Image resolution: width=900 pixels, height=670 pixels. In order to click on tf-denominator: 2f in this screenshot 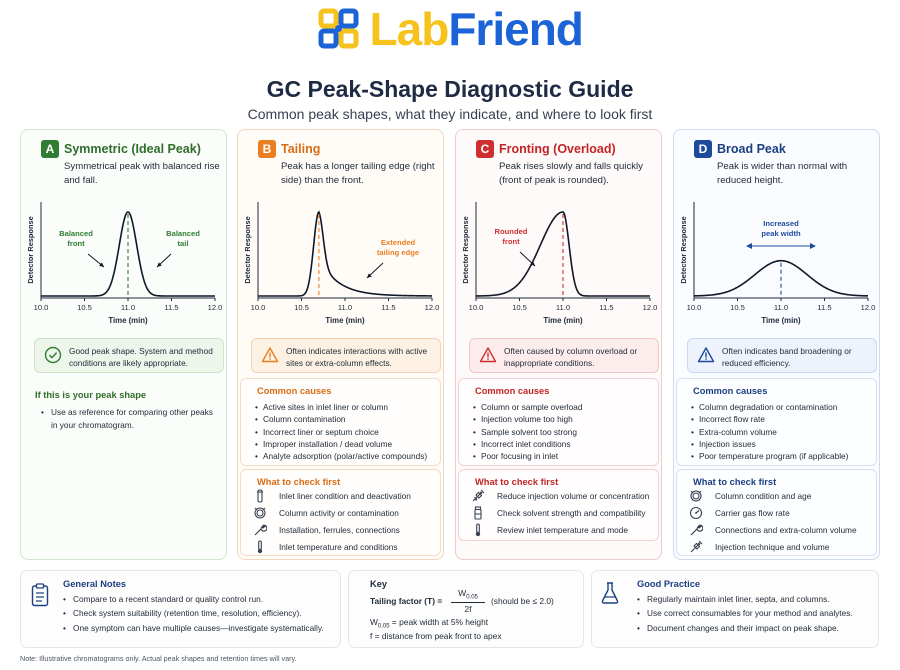, I will do `click(468, 607)`.